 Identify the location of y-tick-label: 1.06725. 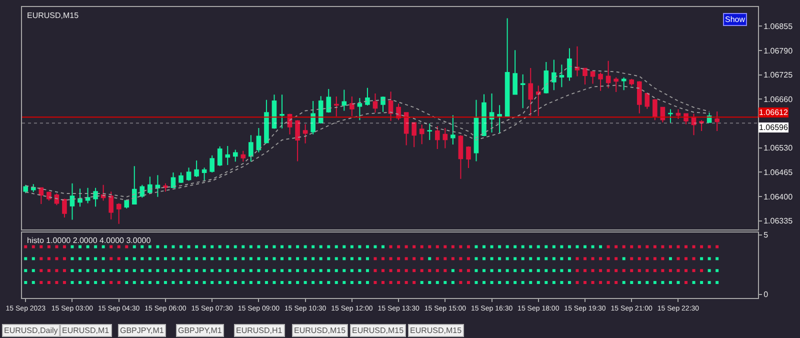
(779, 75).